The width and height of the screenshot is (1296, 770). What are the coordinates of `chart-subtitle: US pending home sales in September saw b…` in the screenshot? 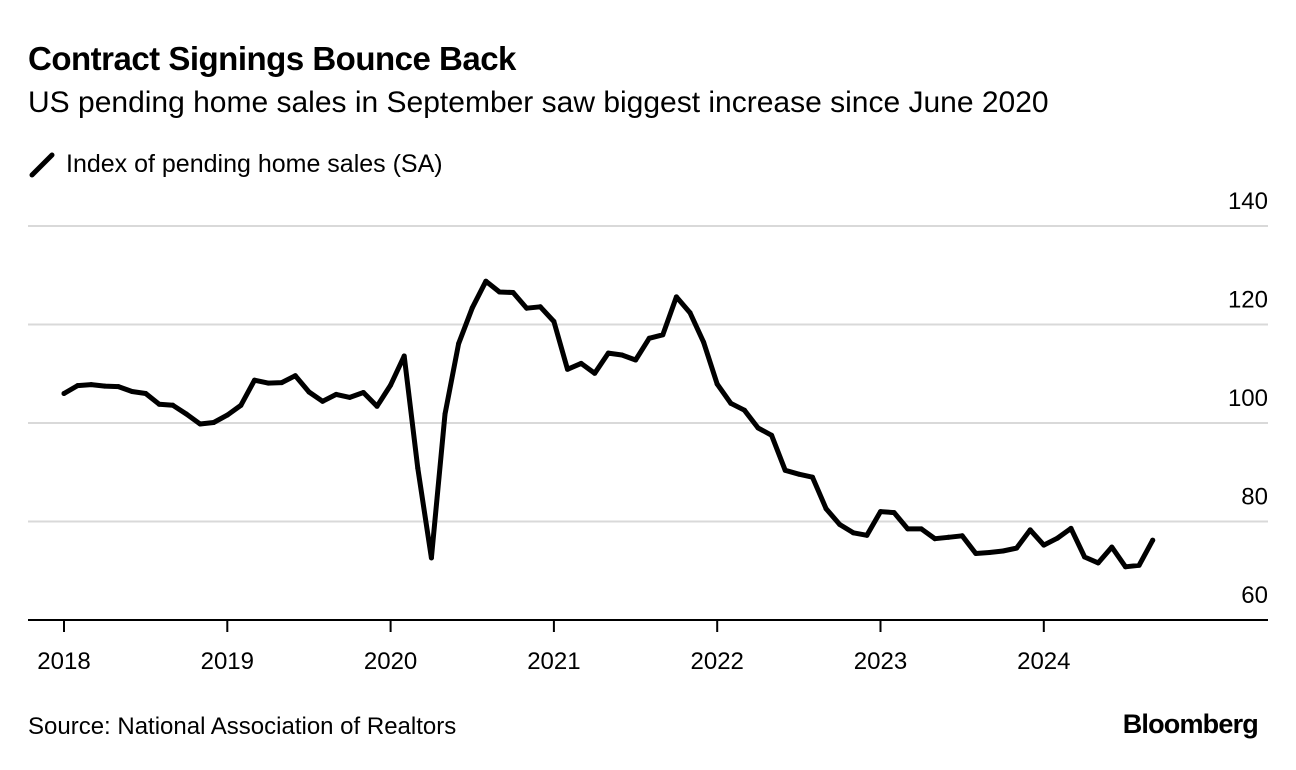 It's located at (538, 102).